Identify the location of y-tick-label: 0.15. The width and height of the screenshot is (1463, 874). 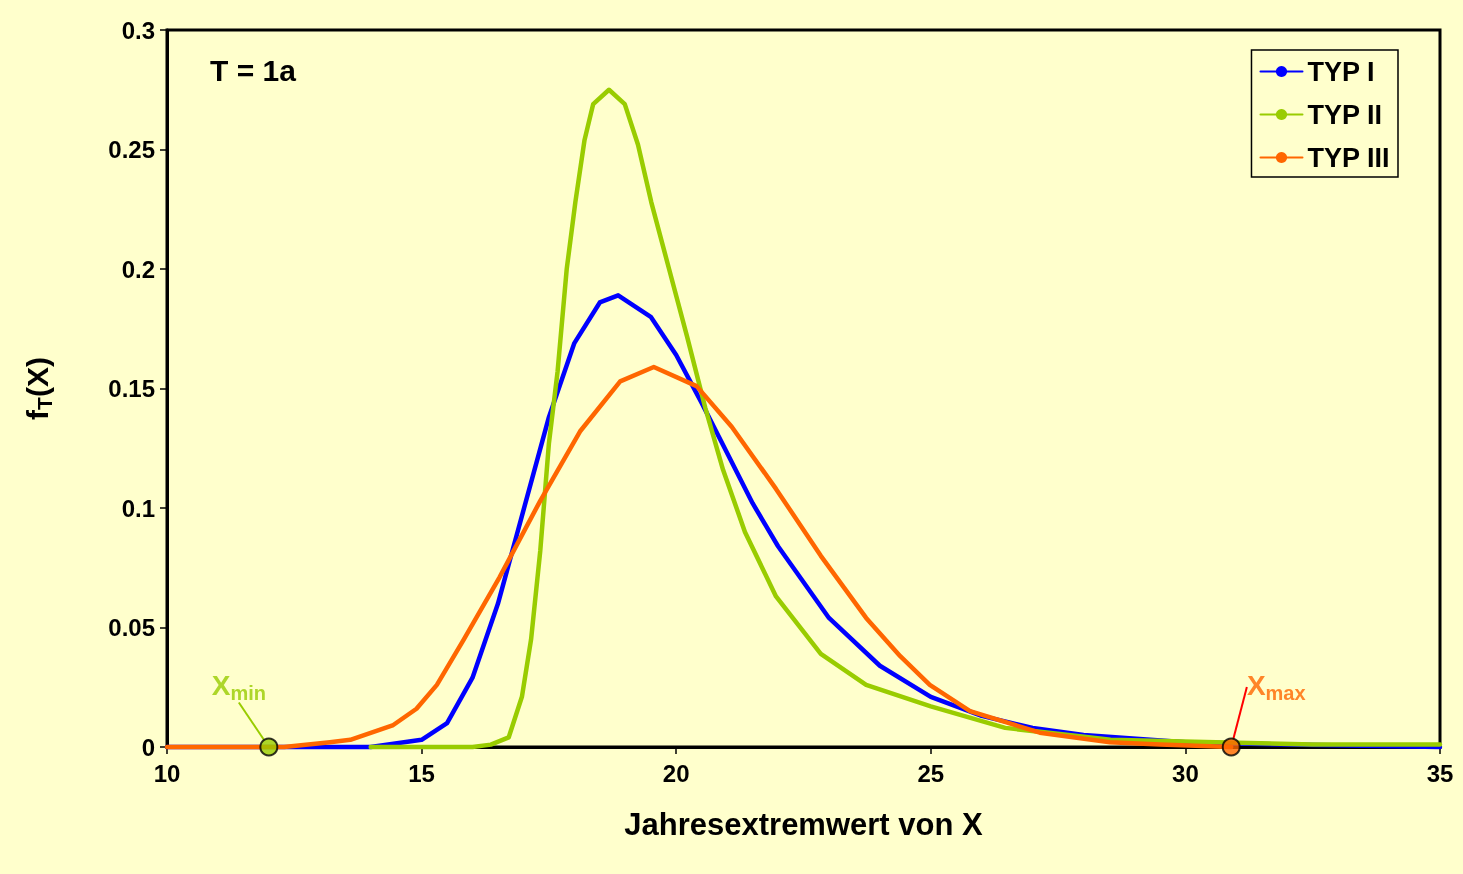
(131, 388).